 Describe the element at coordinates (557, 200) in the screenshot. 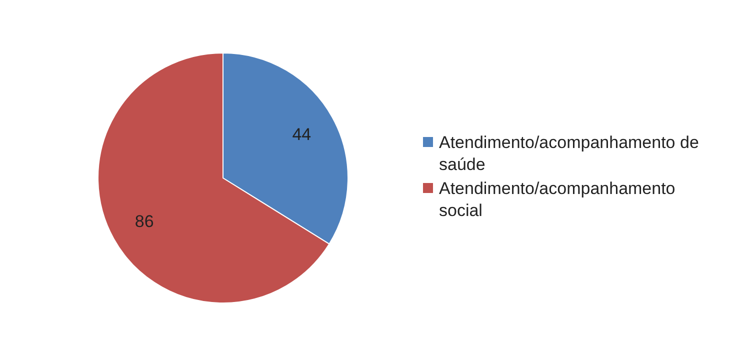

I see `legend-label: Atendimento/acompanhamento social` at that location.